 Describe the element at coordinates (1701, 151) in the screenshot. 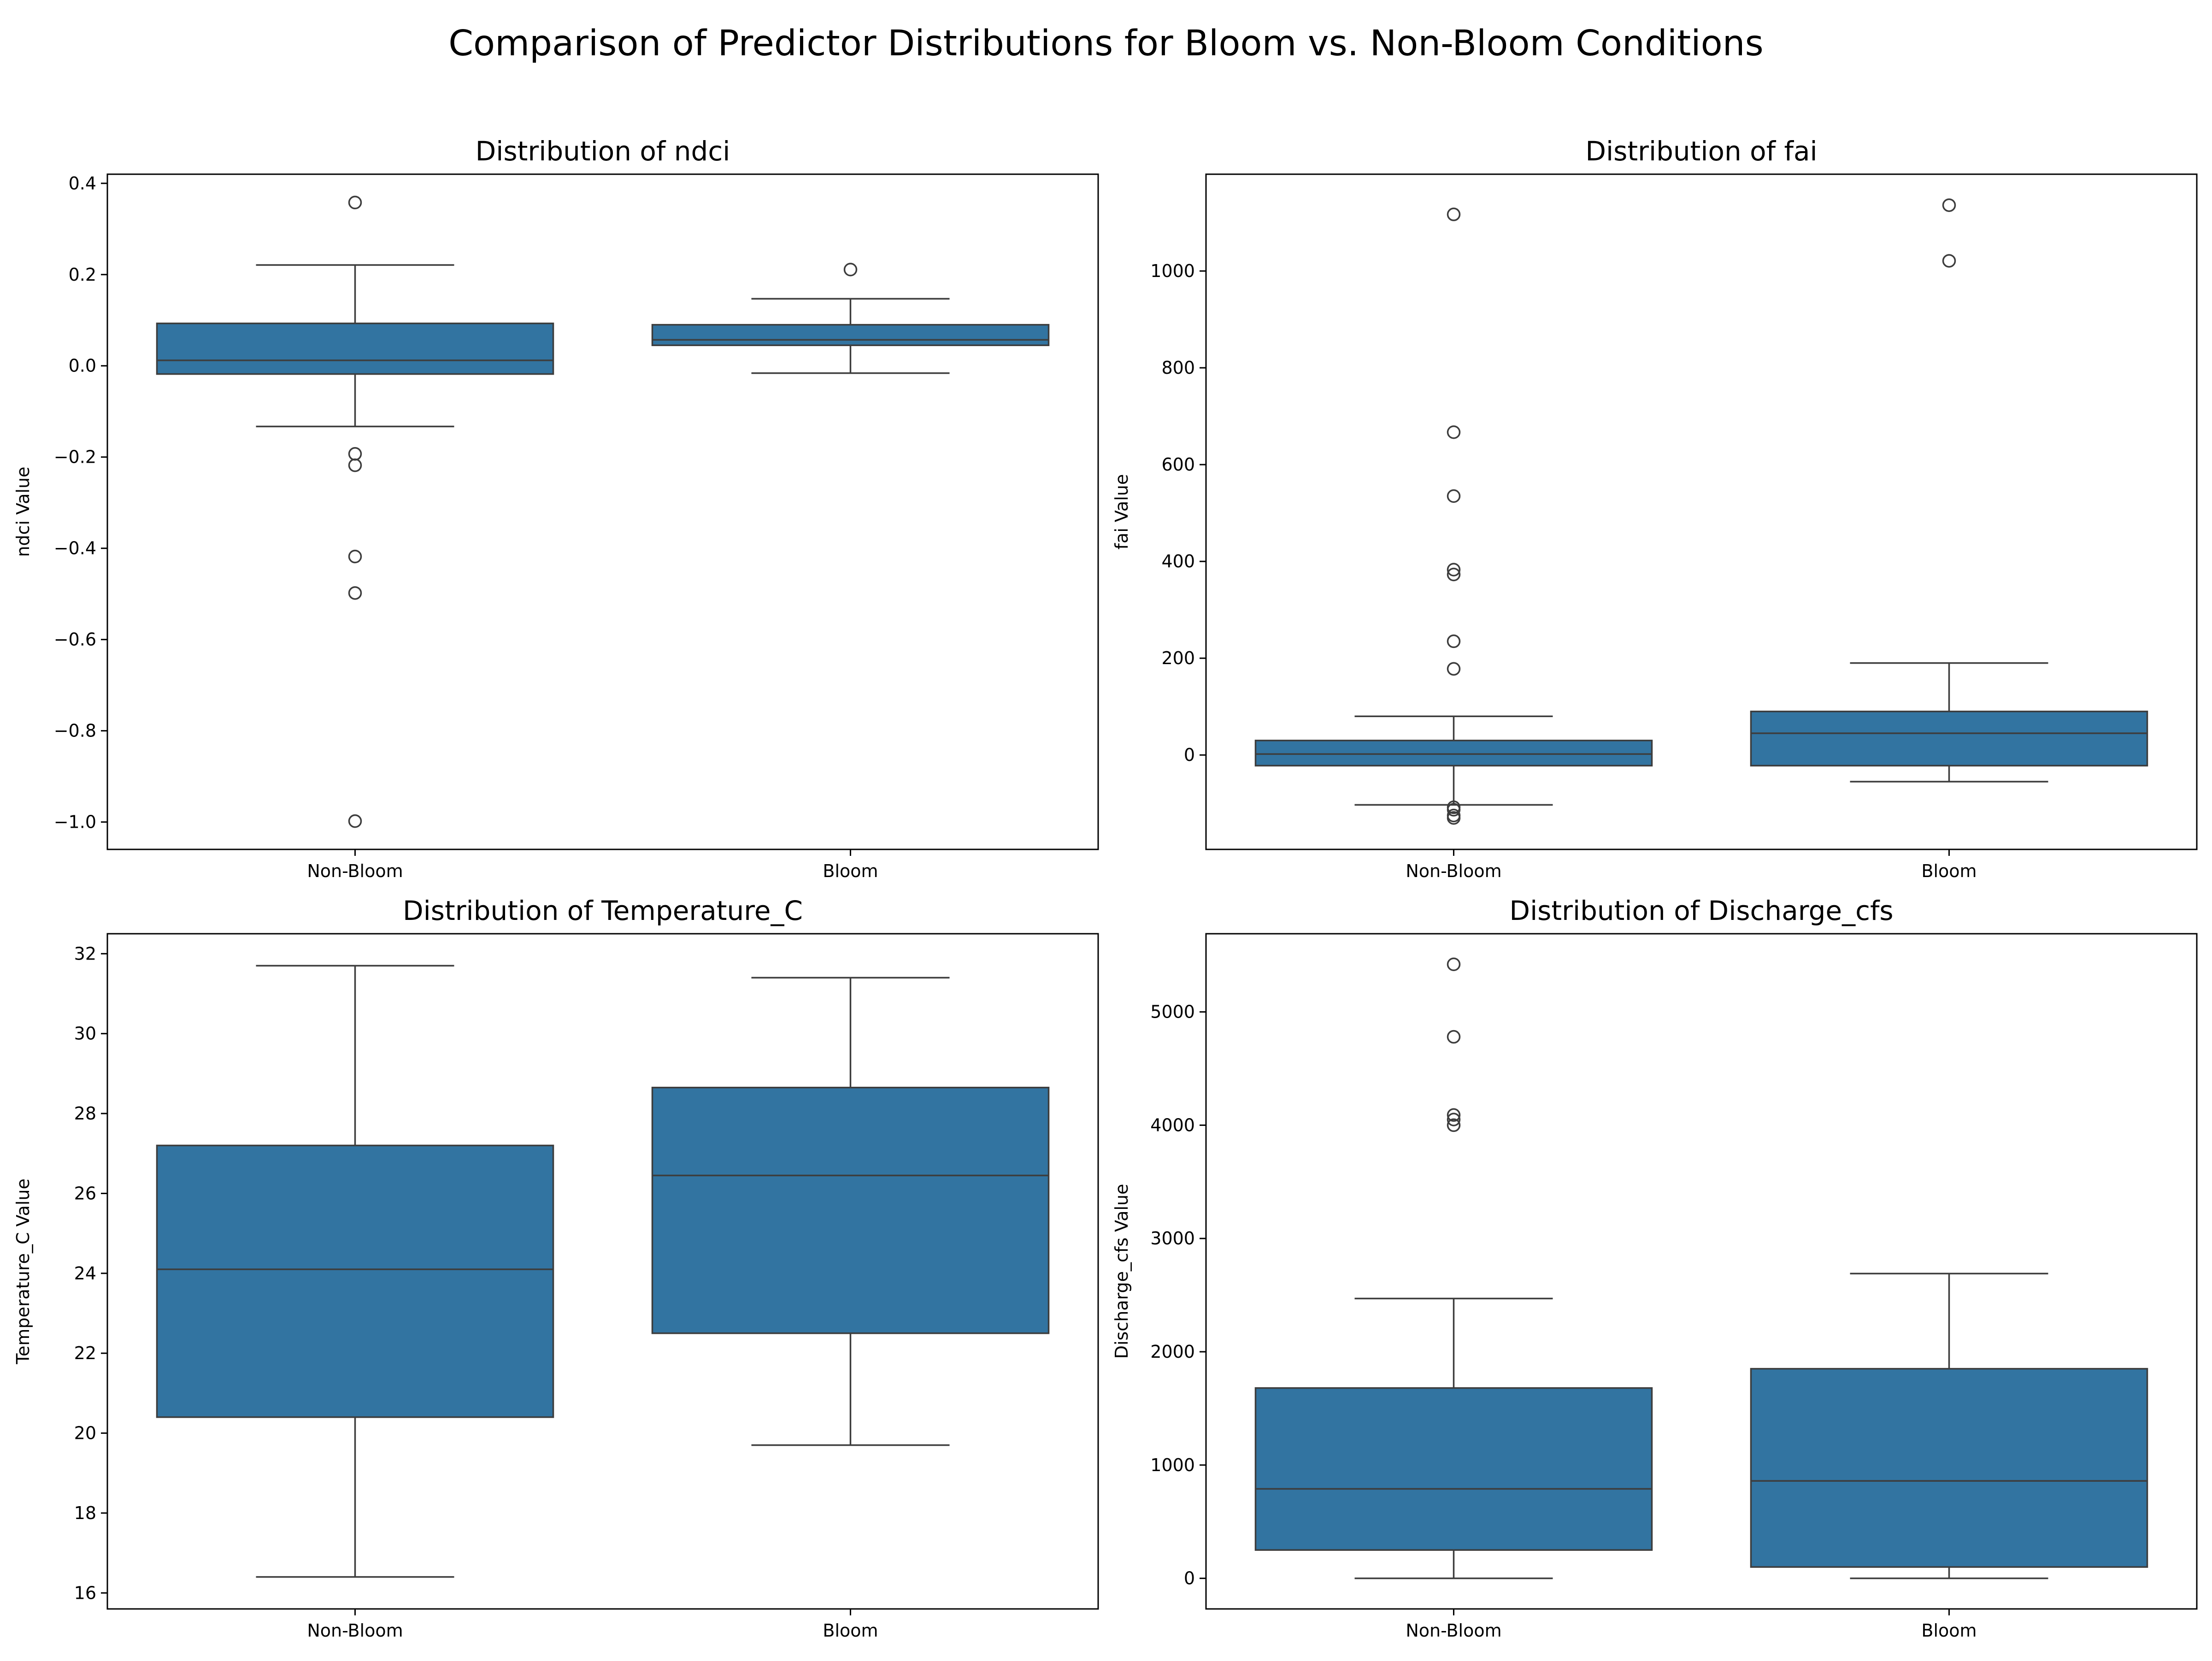

I see `subplot-title: Distribution of fai` at that location.